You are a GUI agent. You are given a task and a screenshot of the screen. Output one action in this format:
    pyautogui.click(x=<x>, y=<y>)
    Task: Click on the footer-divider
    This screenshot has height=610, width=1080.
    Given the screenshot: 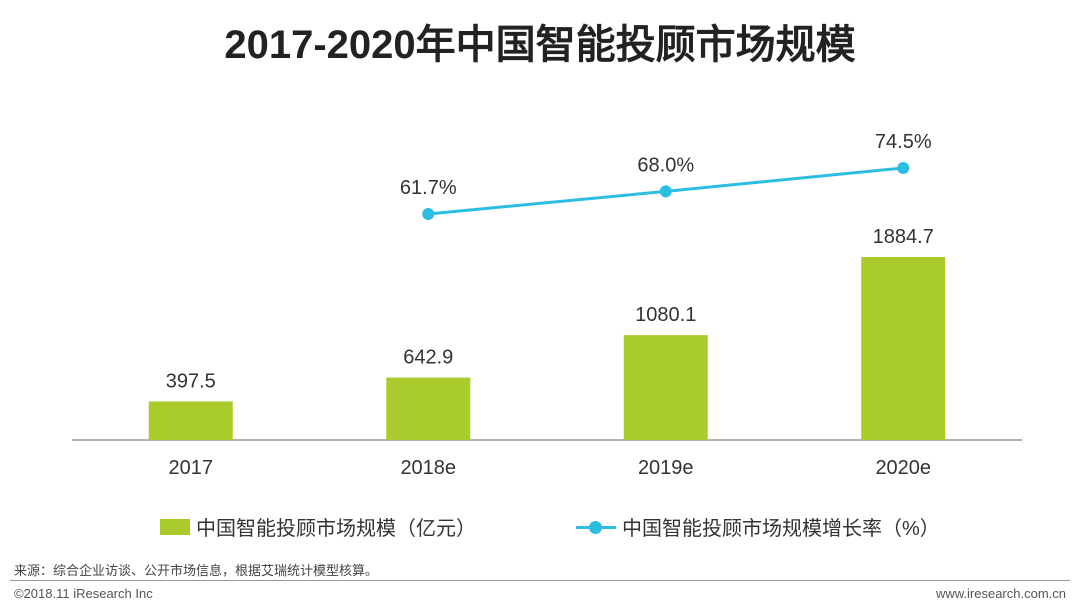 What is the action you would take?
    pyautogui.click(x=540, y=580)
    